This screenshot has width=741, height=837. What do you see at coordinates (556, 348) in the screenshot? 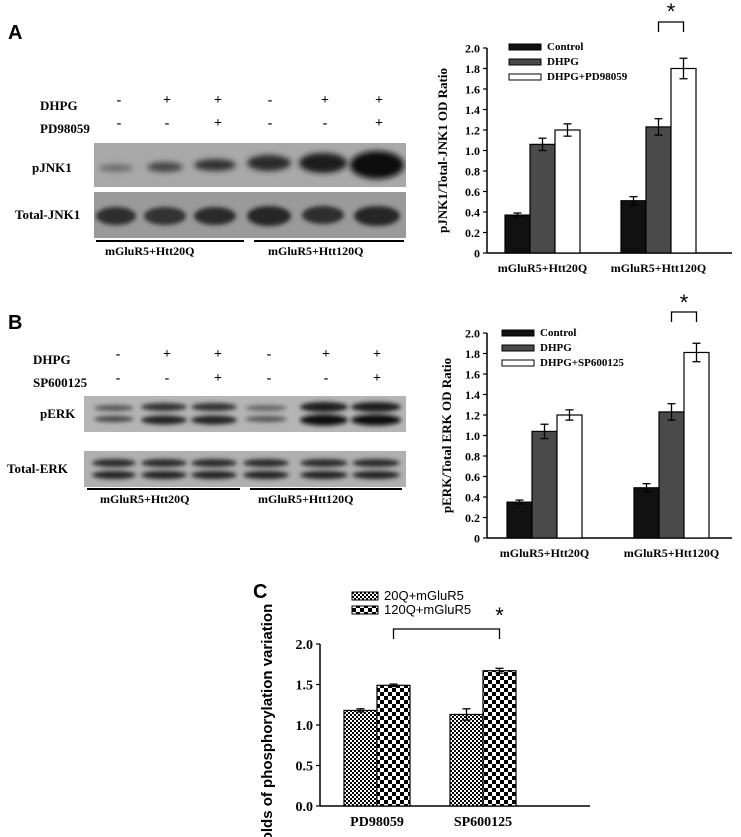
I see `chart-b-legend-label-1: DHPG` at bounding box center [556, 348].